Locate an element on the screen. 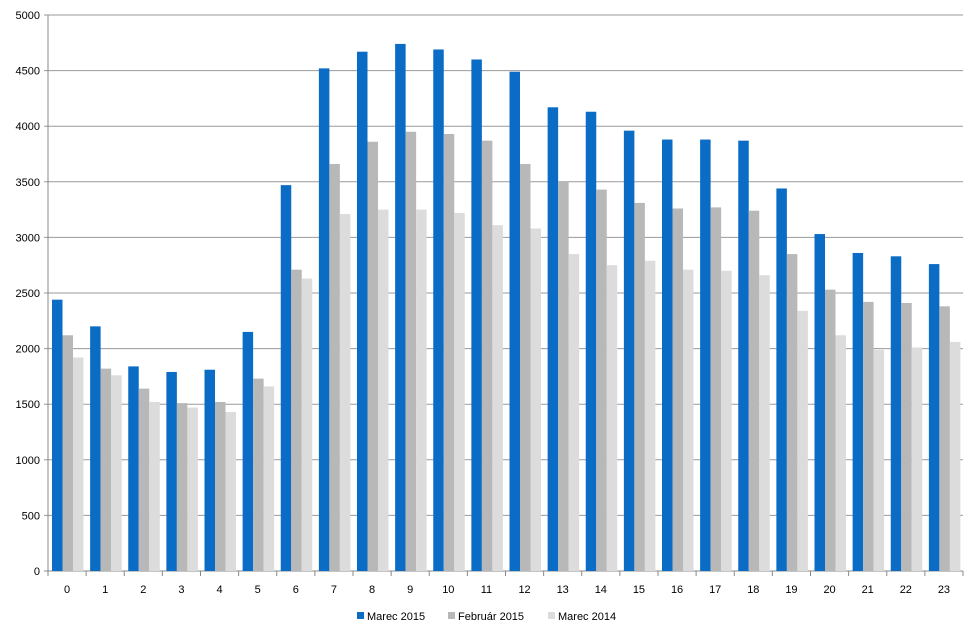 Image resolution: width=976 pixels, height=637 pixels. x-tick-label: 15 is located at coordinates (639, 590).